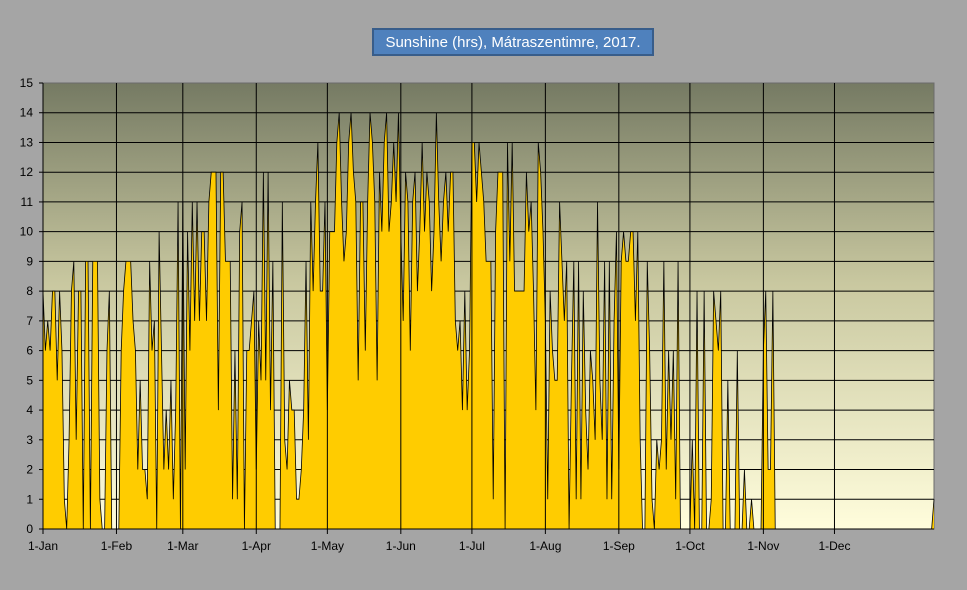  What do you see at coordinates (27, 202) in the screenshot?
I see `y-tick-label: 11` at bounding box center [27, 202].